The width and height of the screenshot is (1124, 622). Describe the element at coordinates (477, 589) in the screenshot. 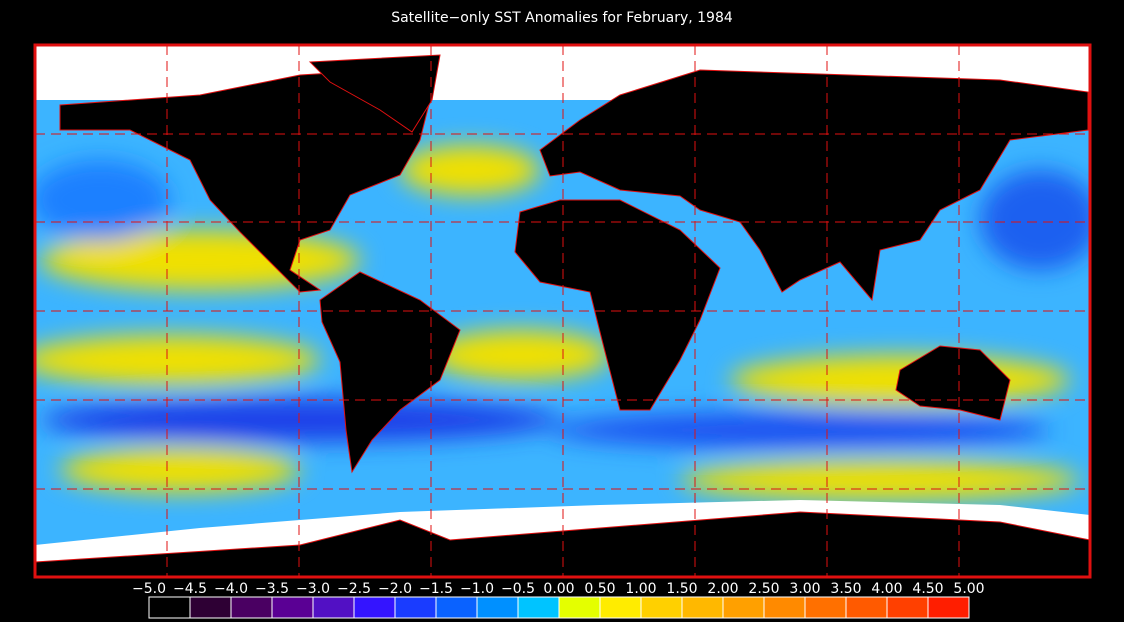

I see `colorbar-label: −1.0` at that location.